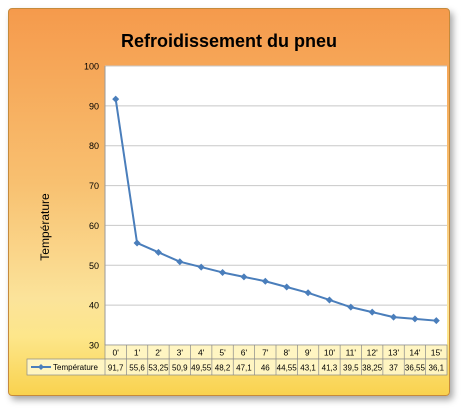 The height and width of the screenshot is (408, 462). I want to click on table-data-label: 37, so click(393, 368).